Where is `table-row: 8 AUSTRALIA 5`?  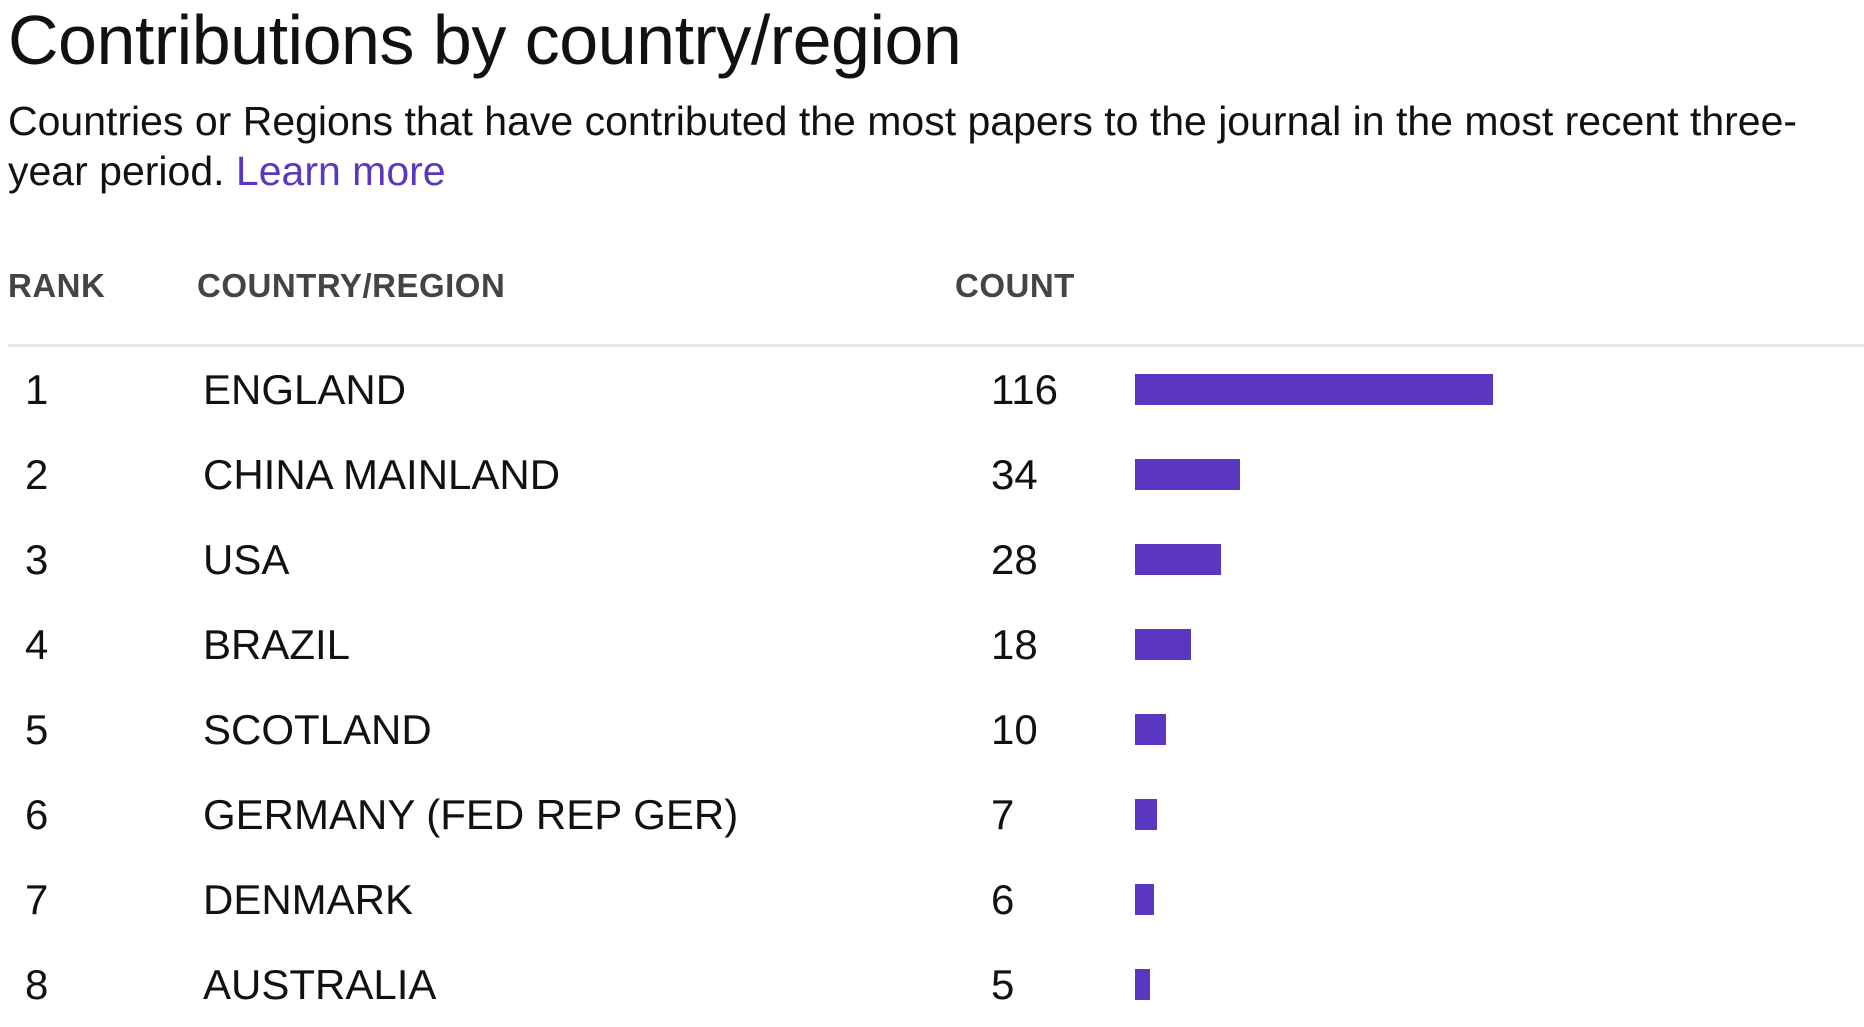
table-row: 8 AUSTRALIA 5 is located at coordinates (932, 984).